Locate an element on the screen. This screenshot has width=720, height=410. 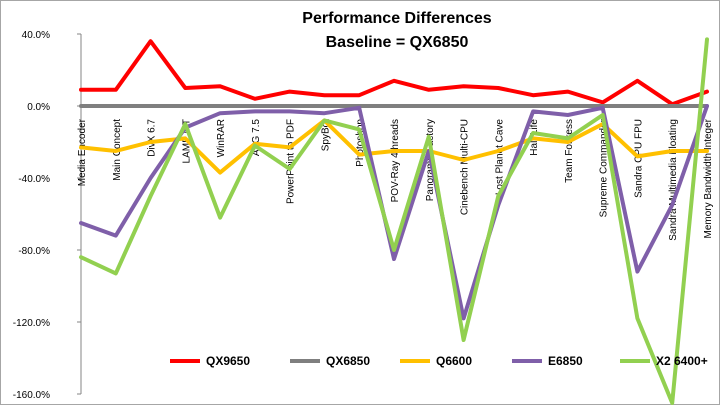
x-tick-label: Cinebench Multi-CPU is located at coordinates (465, 167).